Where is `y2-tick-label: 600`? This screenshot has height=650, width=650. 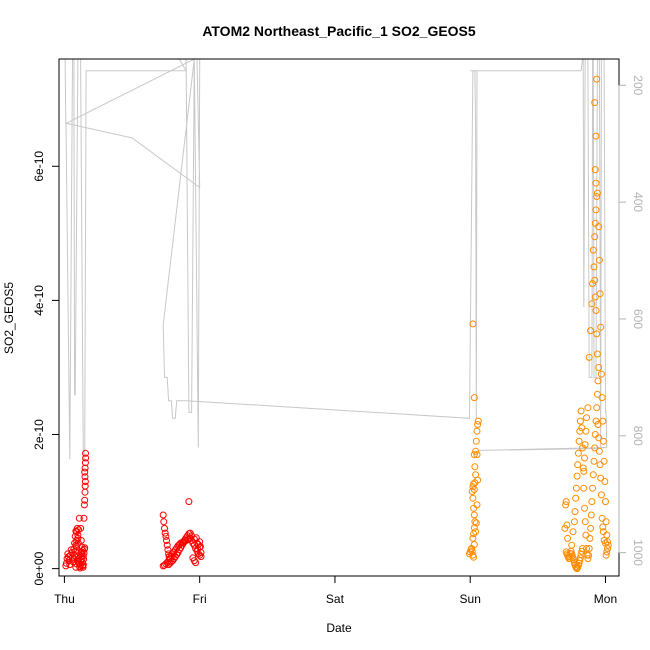 y2-tick-label: 600 is located at coordinates (638, 319).